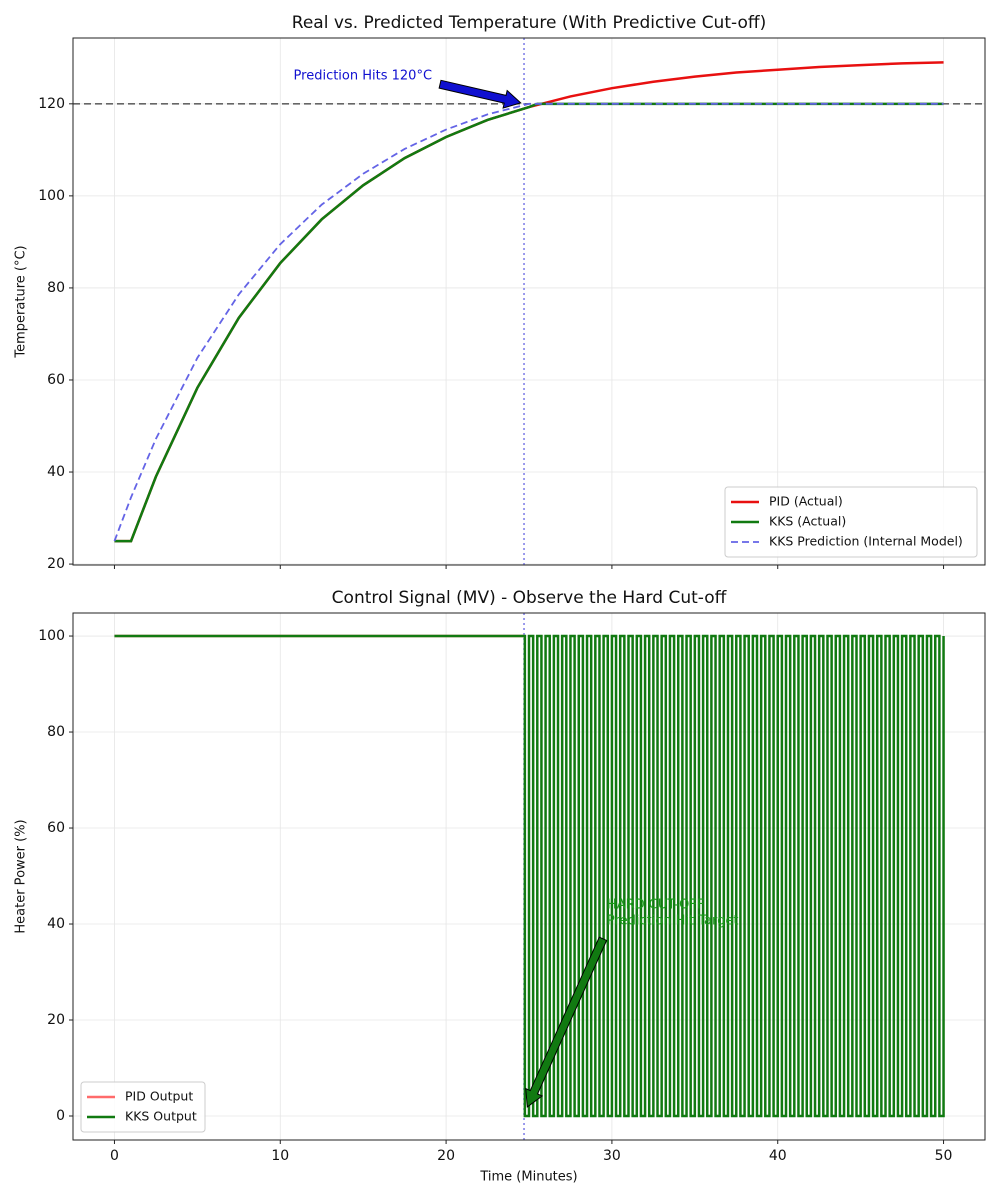  I want to click on y-axis-label: Heater Power (%), so click(21, 876).